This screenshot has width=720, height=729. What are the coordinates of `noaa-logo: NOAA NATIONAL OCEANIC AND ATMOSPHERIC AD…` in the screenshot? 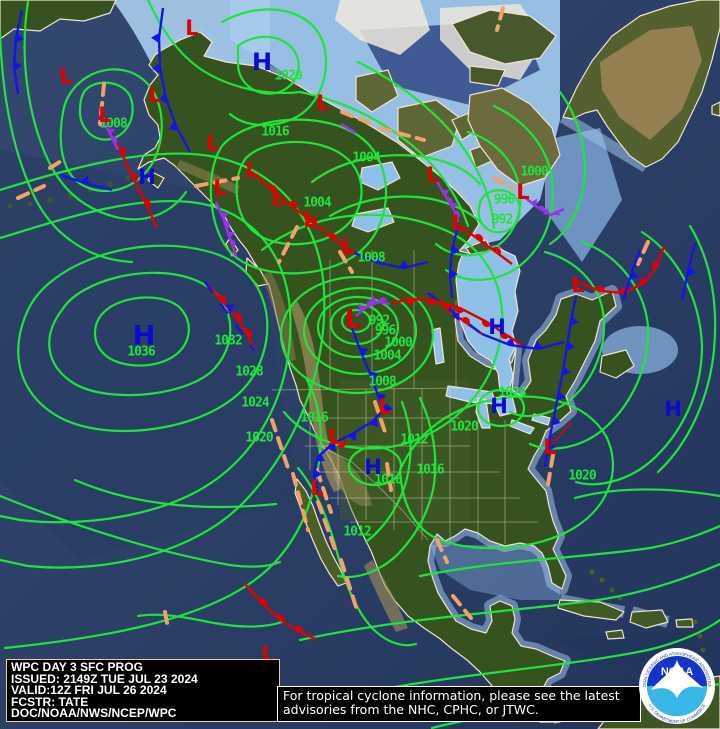 It's located at (677, 686).